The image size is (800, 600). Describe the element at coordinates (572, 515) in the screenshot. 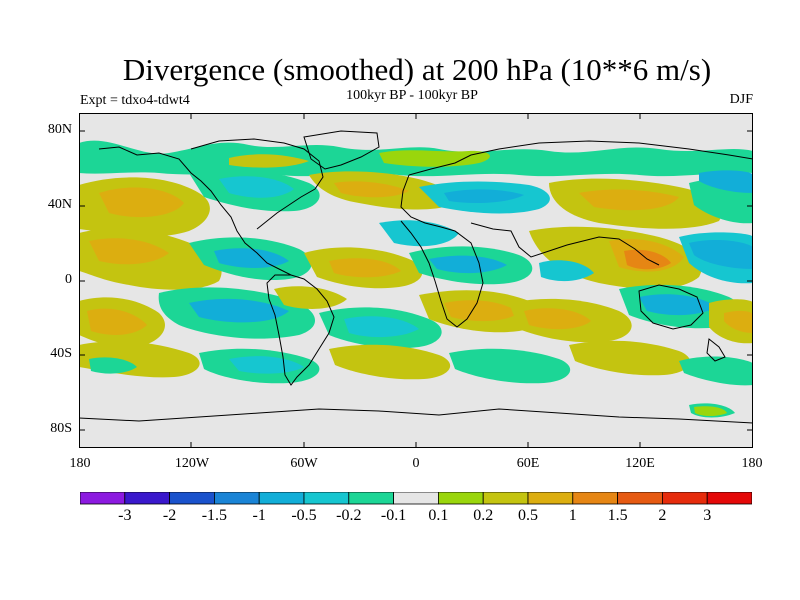

I see `colorbar-label: 1` at that location.